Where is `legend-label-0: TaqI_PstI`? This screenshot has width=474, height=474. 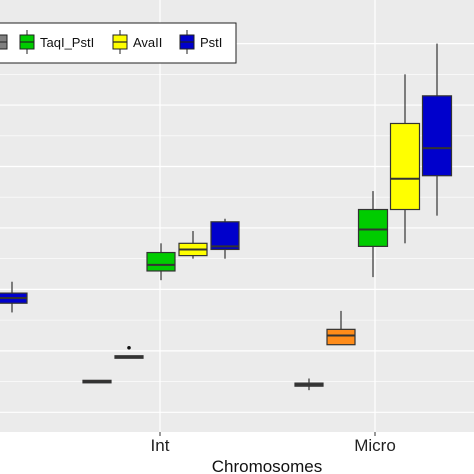 legend-label-0: TaqI_PstI is located at coordinates (67, 42).